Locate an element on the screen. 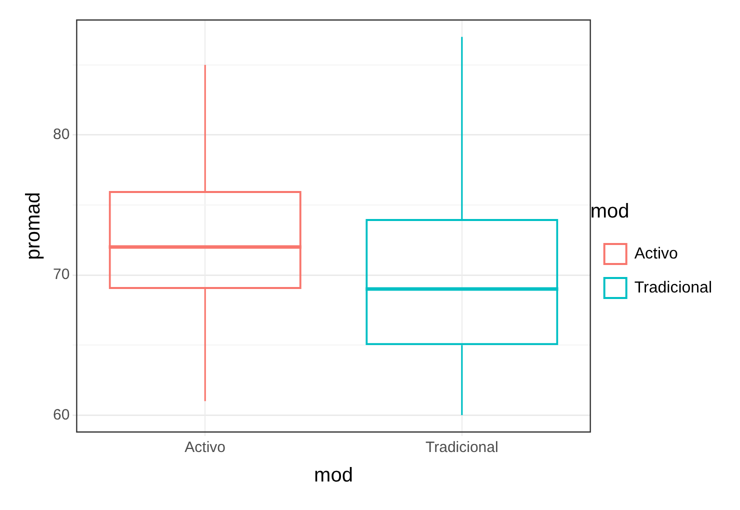 The width and height of the screenshot is (740, 510). y-tick-label: 80 is located at coordinates (61, 135).